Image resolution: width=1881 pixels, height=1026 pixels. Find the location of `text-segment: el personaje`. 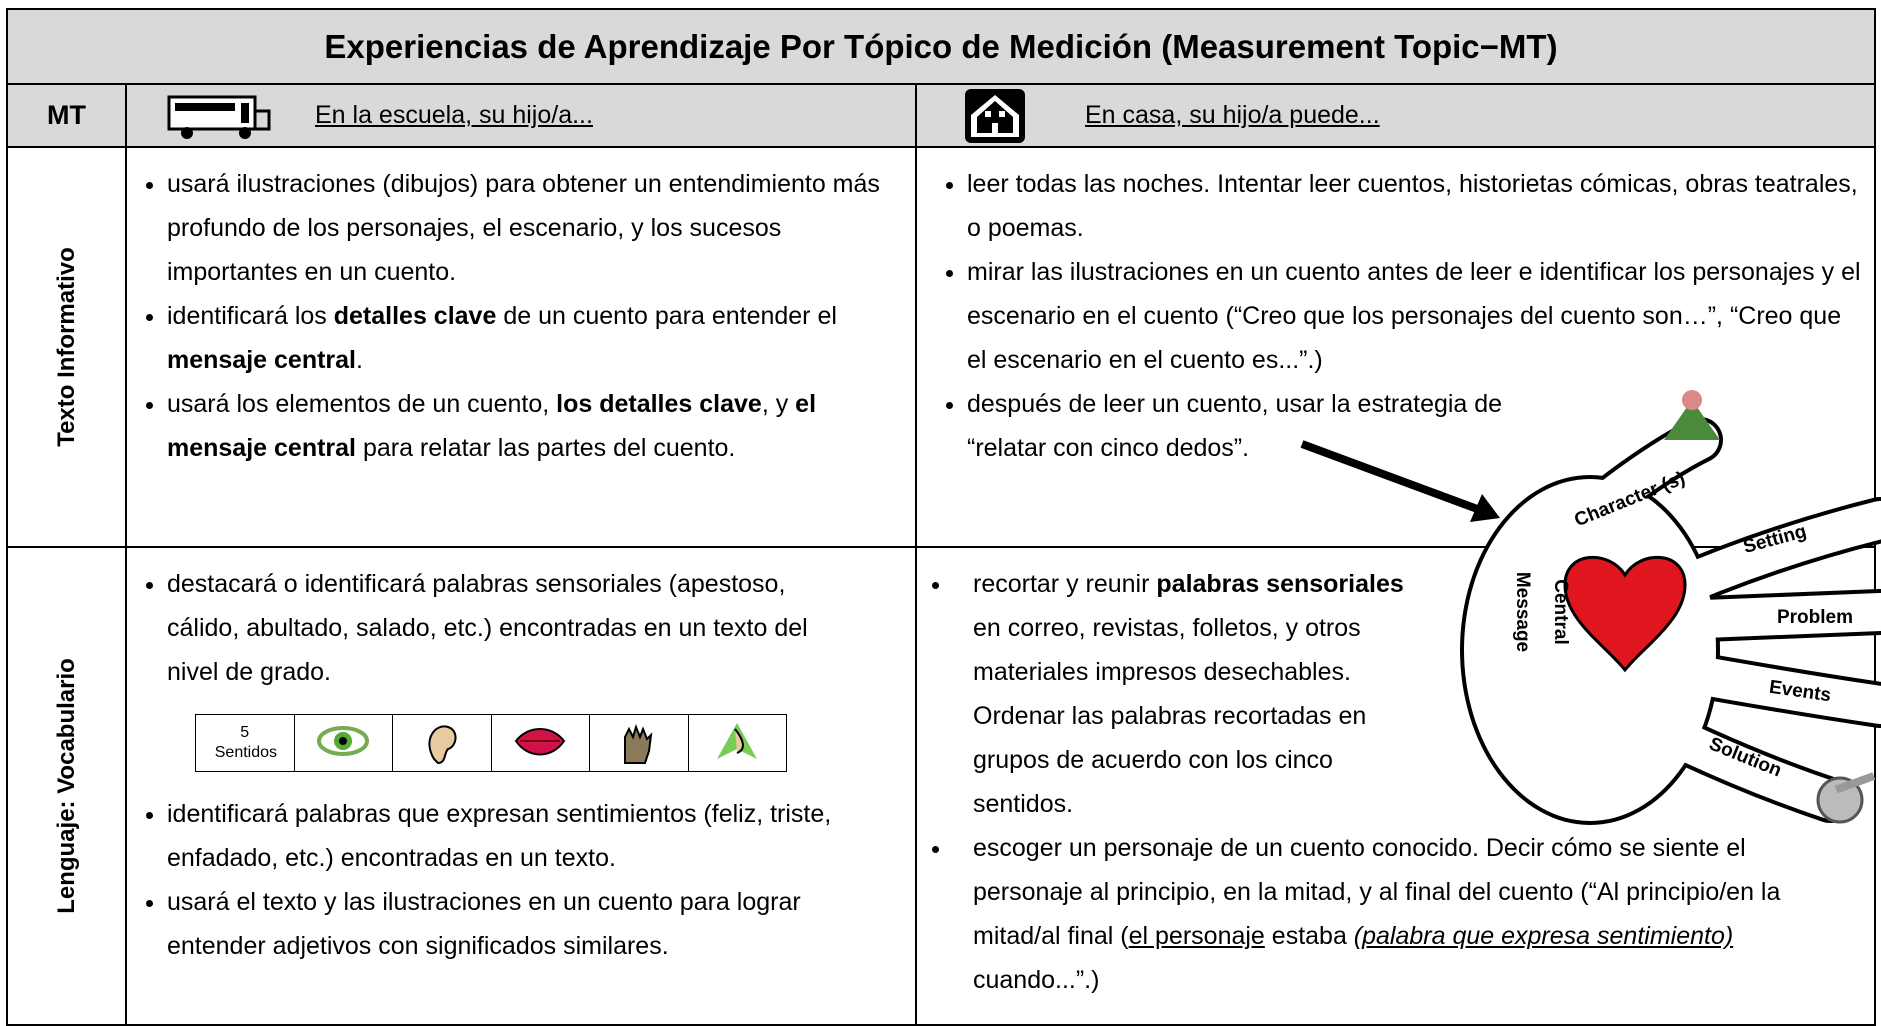

text-segment: el personaje is located at coordinates (1196, 936).